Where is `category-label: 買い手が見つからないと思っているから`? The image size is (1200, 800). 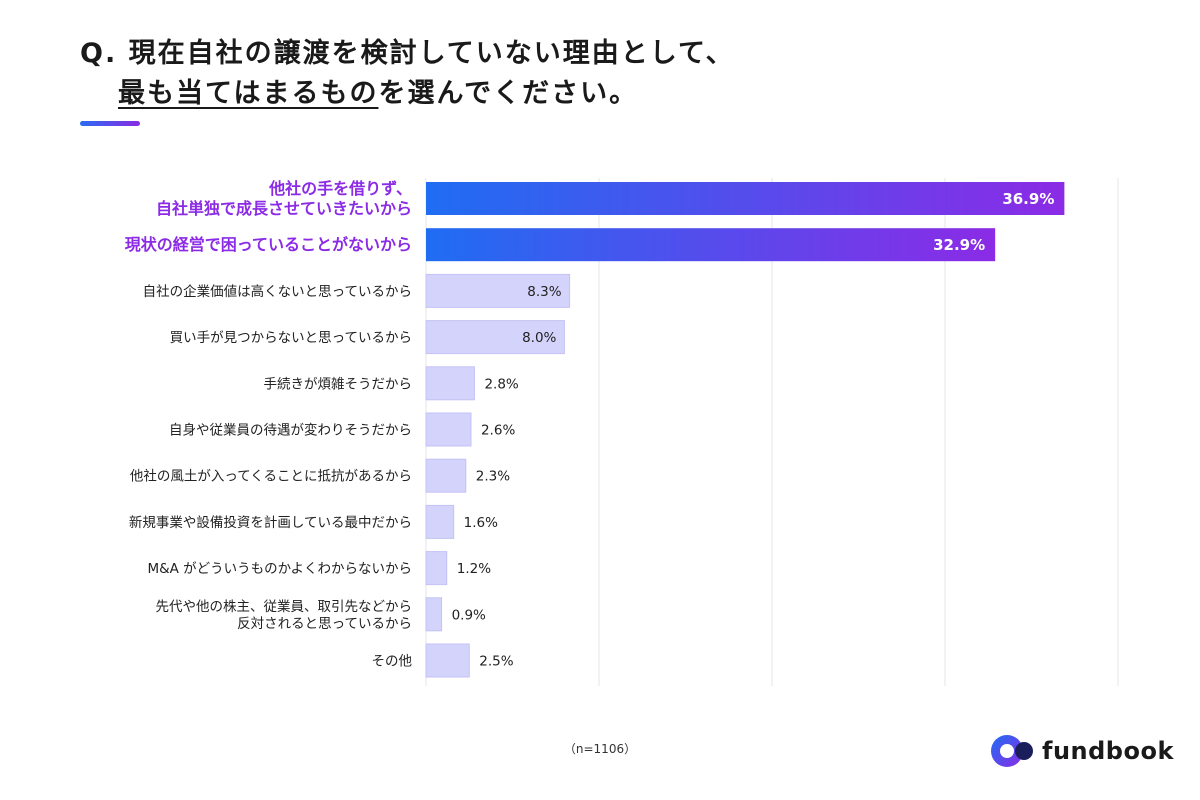
category-label: 買い手が見つからないと思っているから is located at coordinates (291, 338).